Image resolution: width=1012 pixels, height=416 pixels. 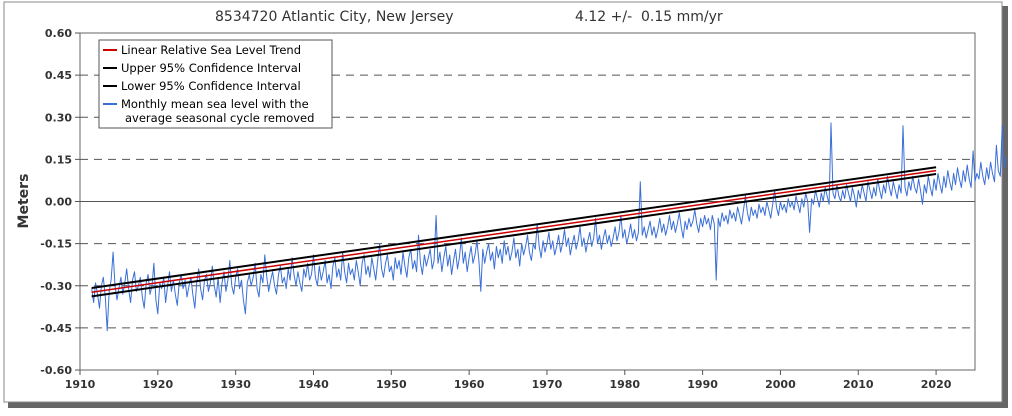 I want to click on x-tick-label: 1920, so click(x=158, y=384).